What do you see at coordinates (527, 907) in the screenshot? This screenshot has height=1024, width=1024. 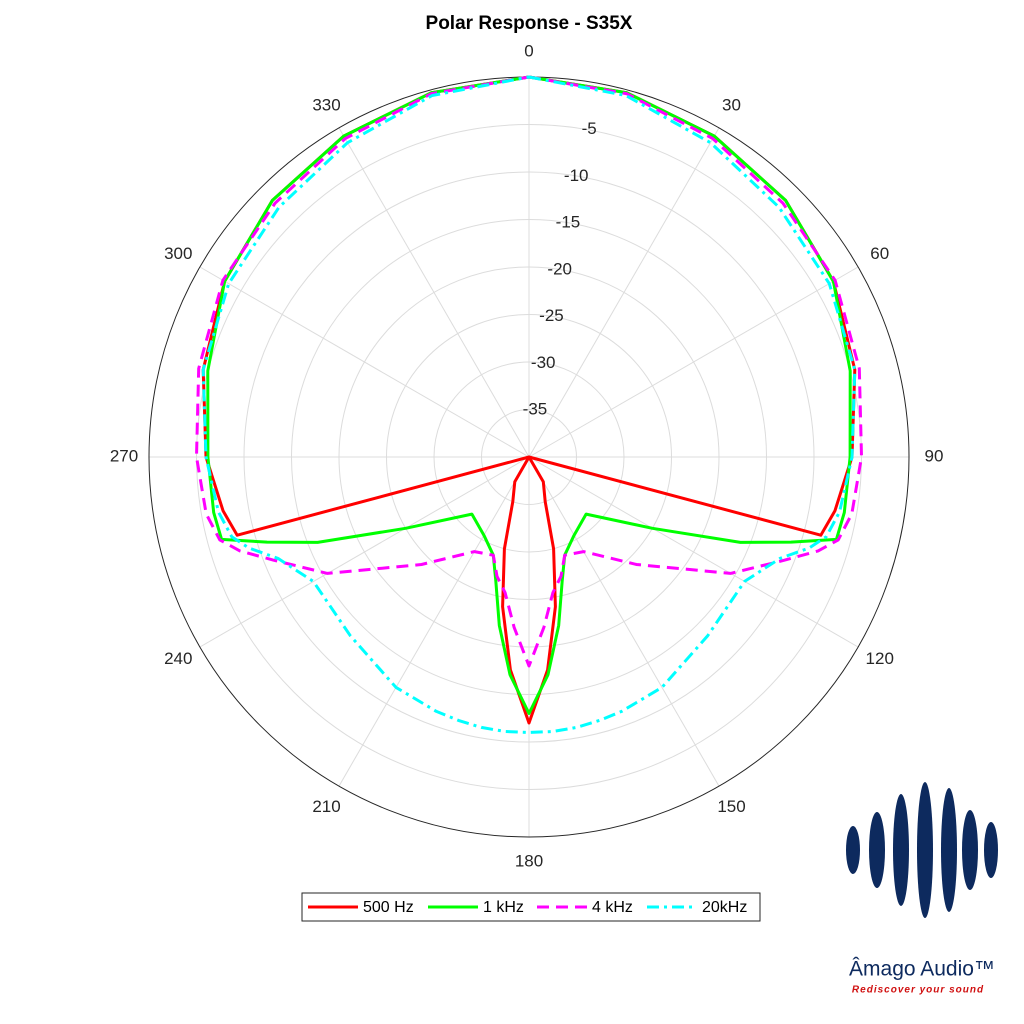 I see `legend: 500 Hz 1 kHz 4 kHz 20kHz` at bounding box center [527, 907].